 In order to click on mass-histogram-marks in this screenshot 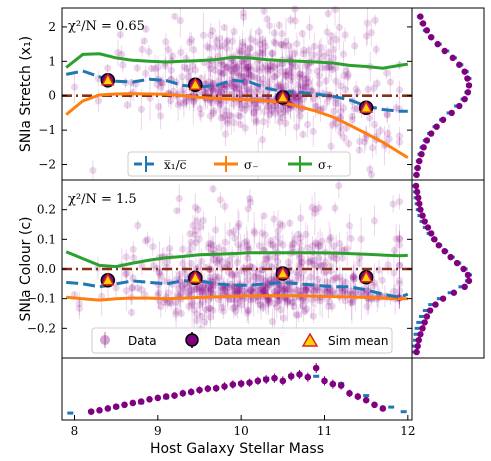, I will do `click(237, 389)`.